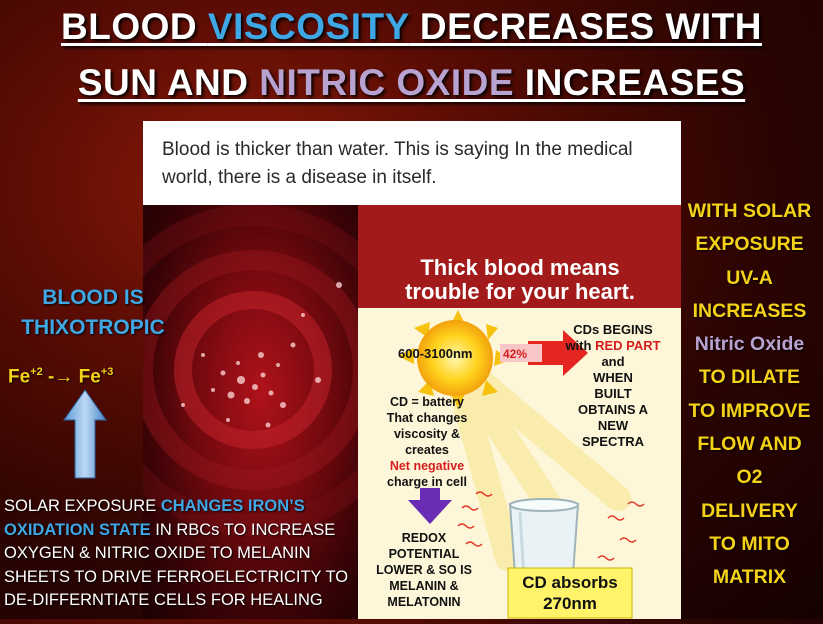  I want to click on heart-banner, so click(519, 256).